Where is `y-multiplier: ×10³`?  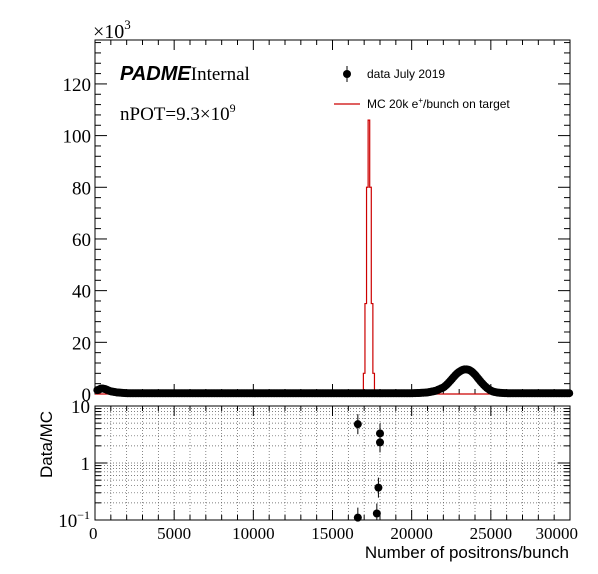 y-multiplier: ×10³ is located at coordinates (112, 30).